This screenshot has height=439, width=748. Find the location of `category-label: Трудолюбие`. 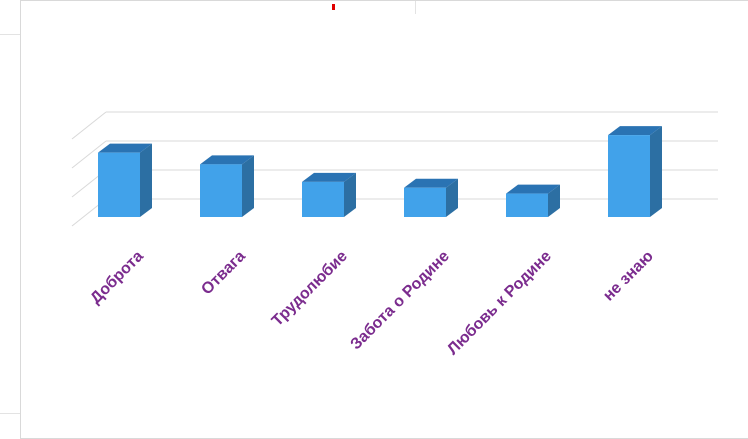

category-label: Трудолюбие is located at coordinates (310, 289).